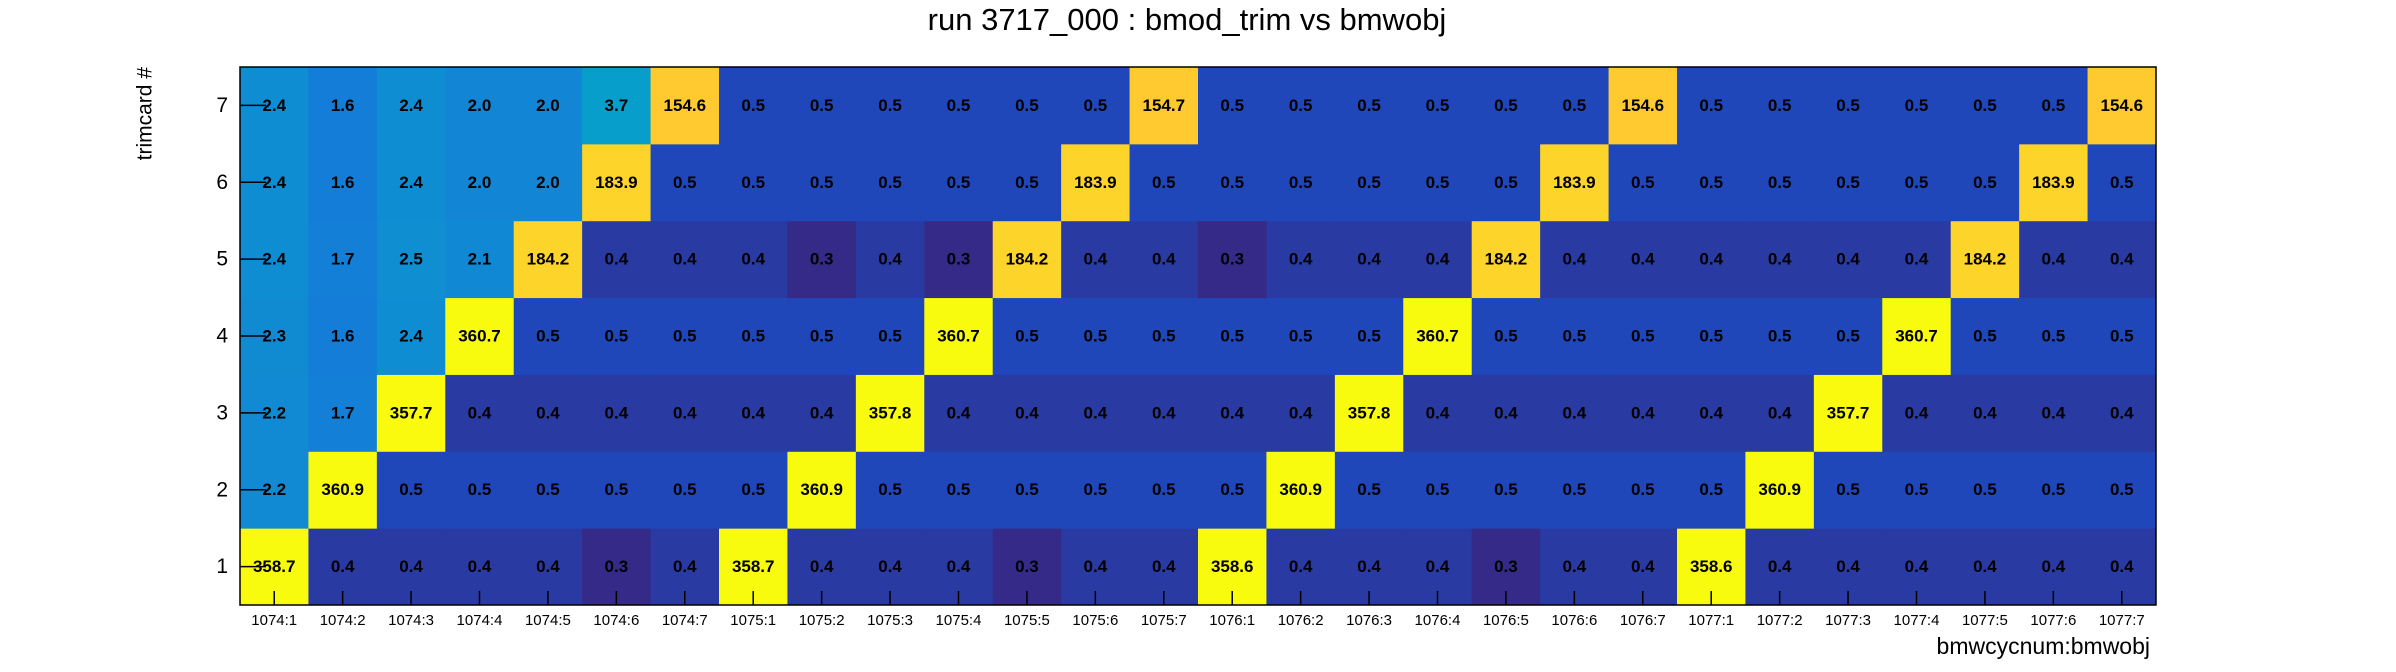  What do you see at coordinates (222, 489) in the screenshot?
I see `y-tick-label: 2` at bounding box center [222, 489].